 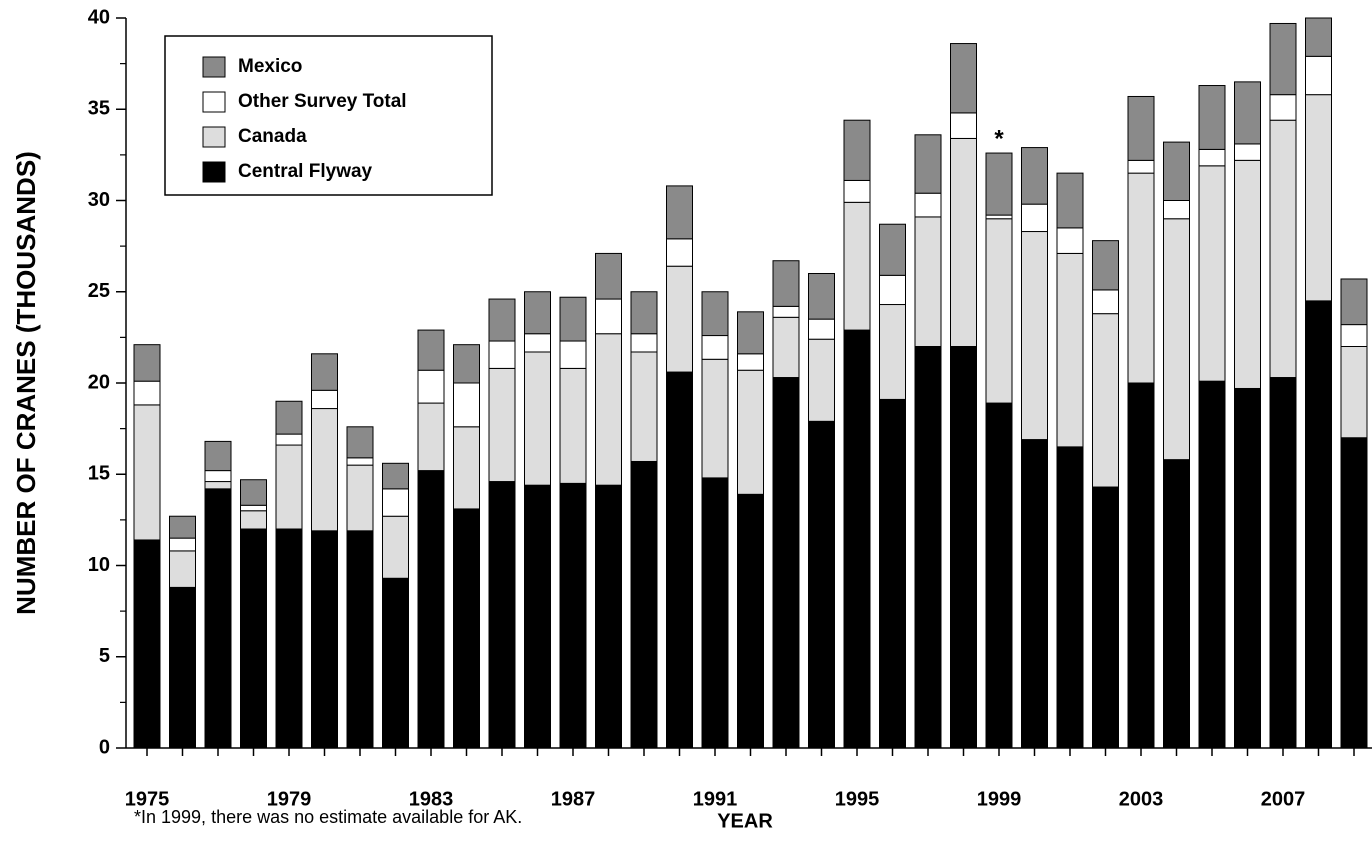 What do you see at coordinates (431, 799) in the screenshot?
I see `x-tick-label: 1983` at bounding box center [431, 799].